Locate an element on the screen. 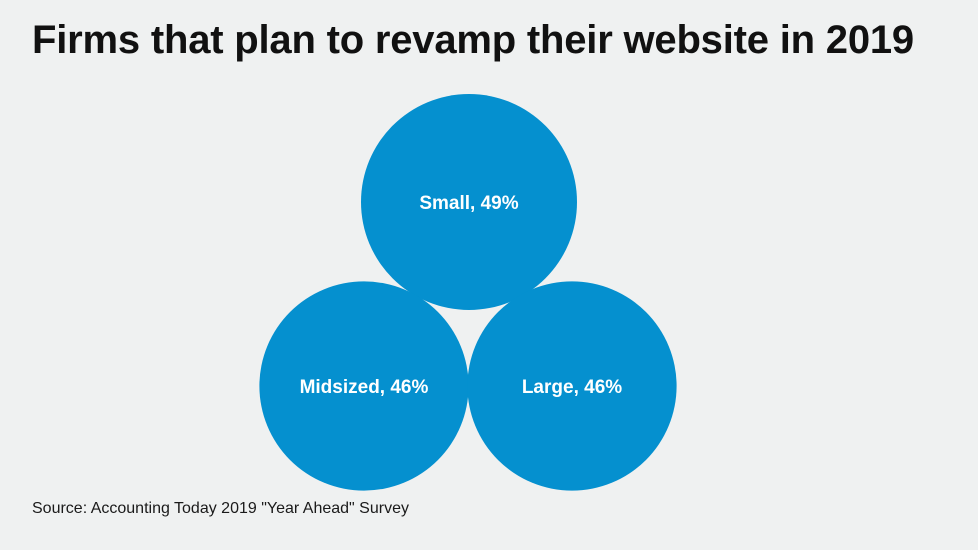 The height and width of the screenshot is (550, 978). bubble-large is located at coordinates (572, 386).